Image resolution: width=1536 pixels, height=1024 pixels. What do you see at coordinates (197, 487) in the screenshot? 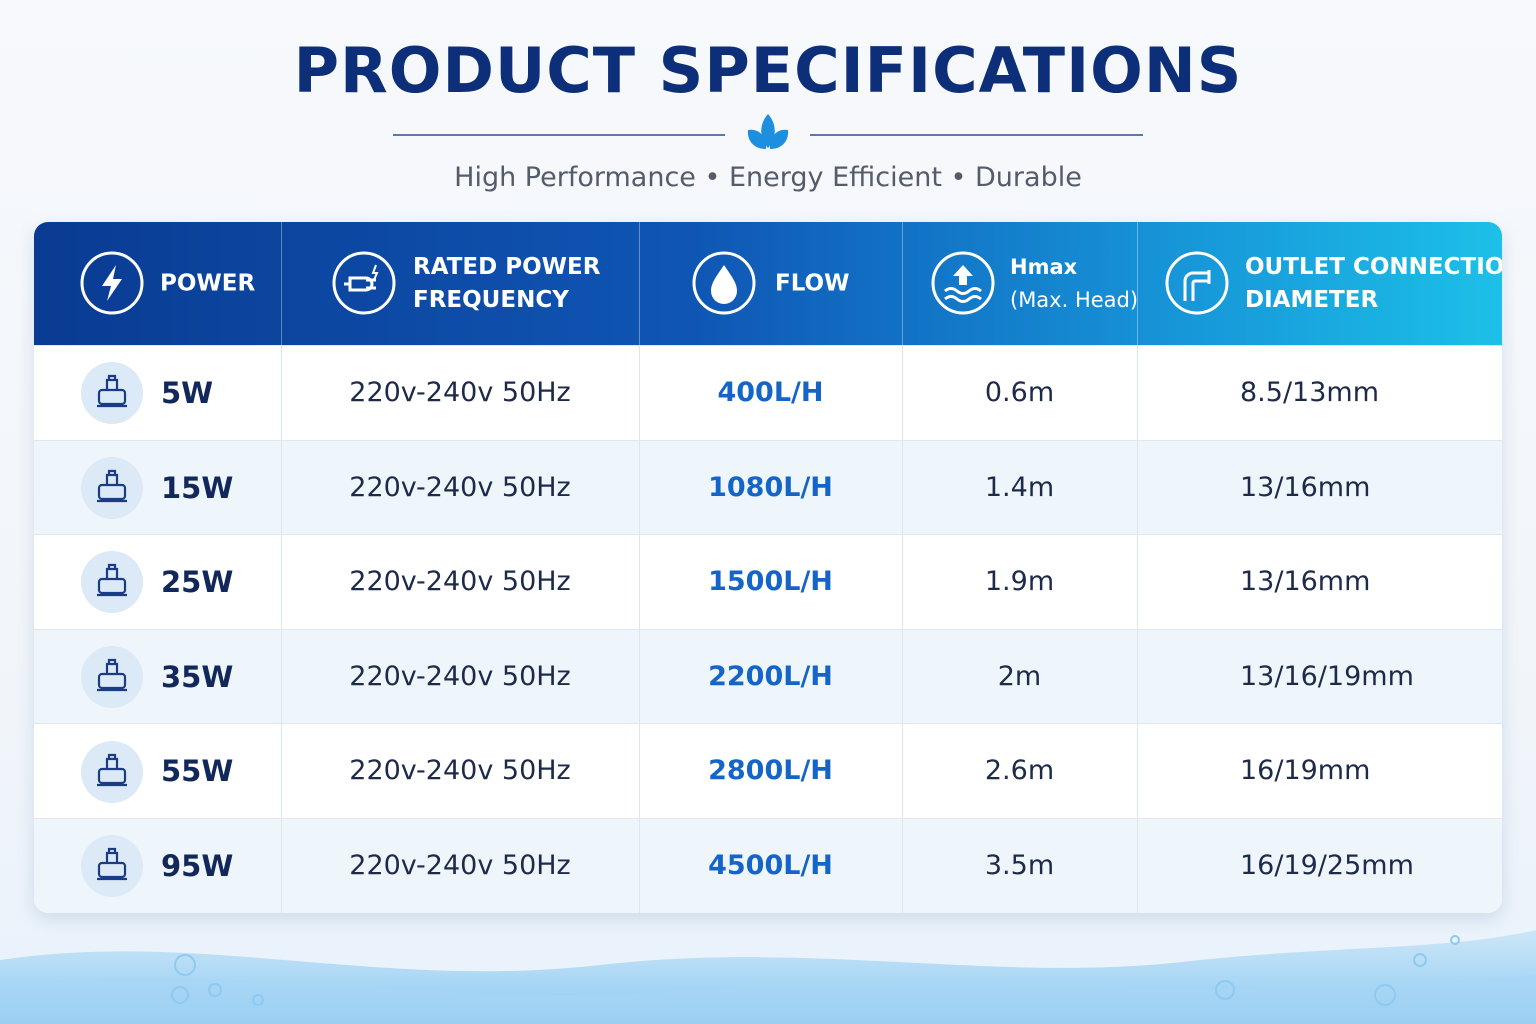
I see `power-cell: 15W` at bounding box center [197, 487].